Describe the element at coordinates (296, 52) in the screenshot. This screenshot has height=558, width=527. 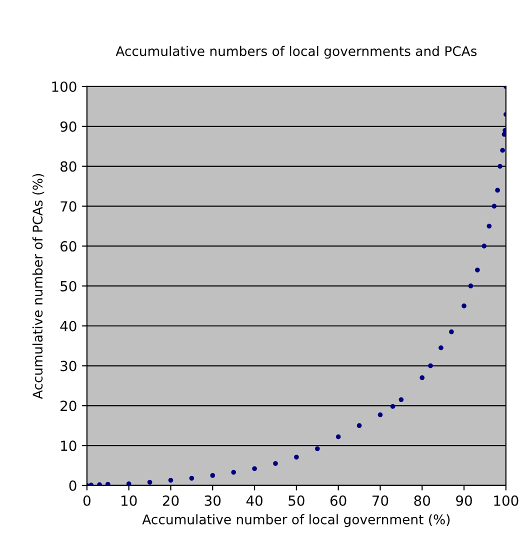
I see `chart-title: Accumulative numbers of local governments and PCAs` at that location.